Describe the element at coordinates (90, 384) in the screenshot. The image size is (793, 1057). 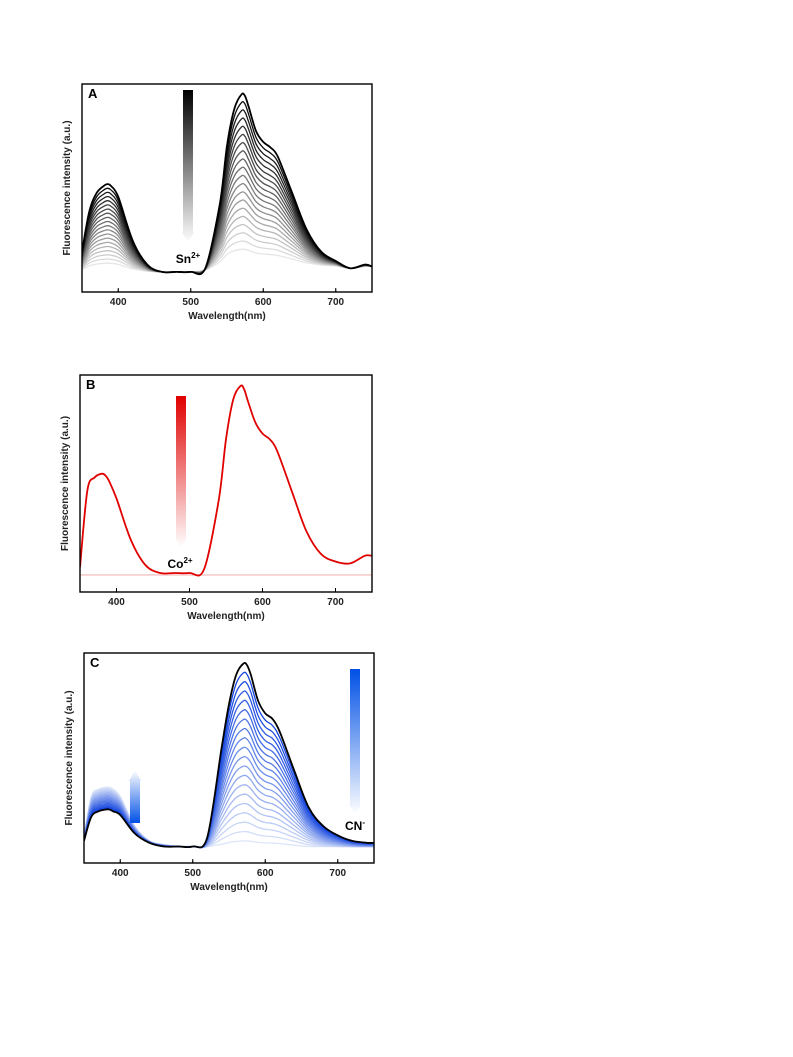
I see `panel-letter: B` at that location.